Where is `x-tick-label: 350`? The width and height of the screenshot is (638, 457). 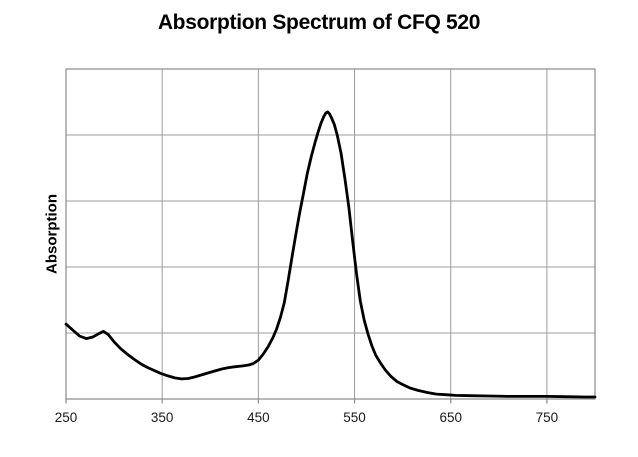 x-tick-label: 350 is located at coordinates (162, 417).